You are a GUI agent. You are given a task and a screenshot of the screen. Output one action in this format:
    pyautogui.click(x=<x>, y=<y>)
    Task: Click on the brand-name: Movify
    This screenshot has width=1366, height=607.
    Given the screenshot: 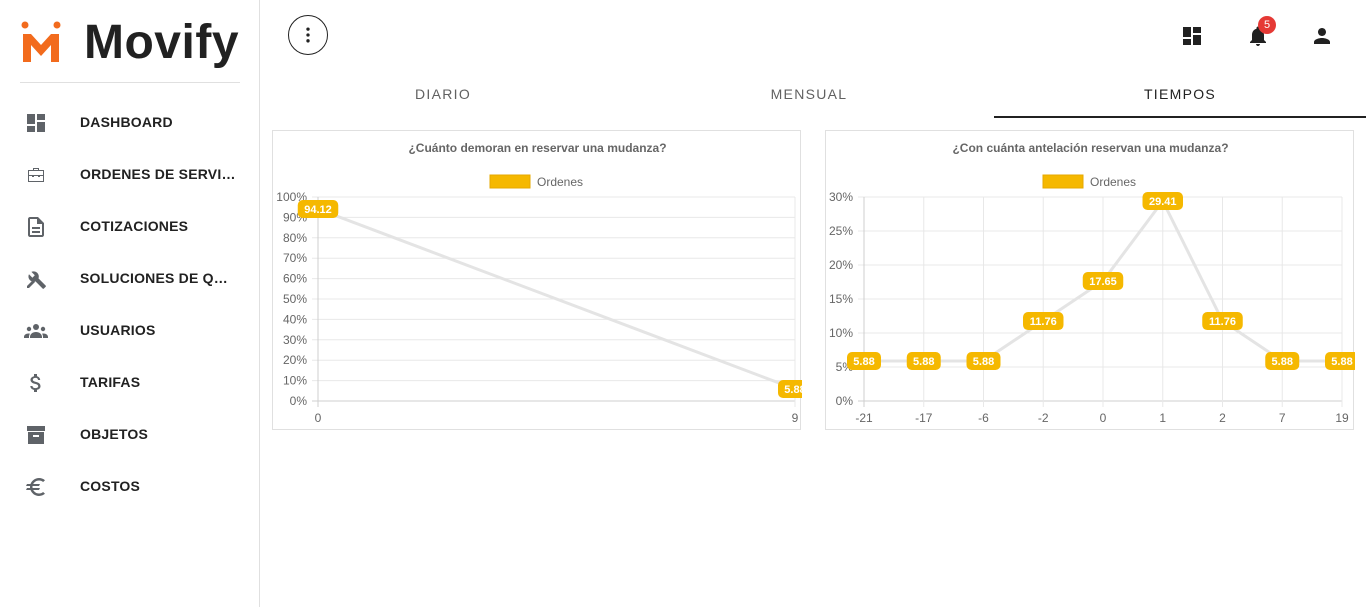 What is the action you would take?
    pyautogui.click(x=162, y=42)
    